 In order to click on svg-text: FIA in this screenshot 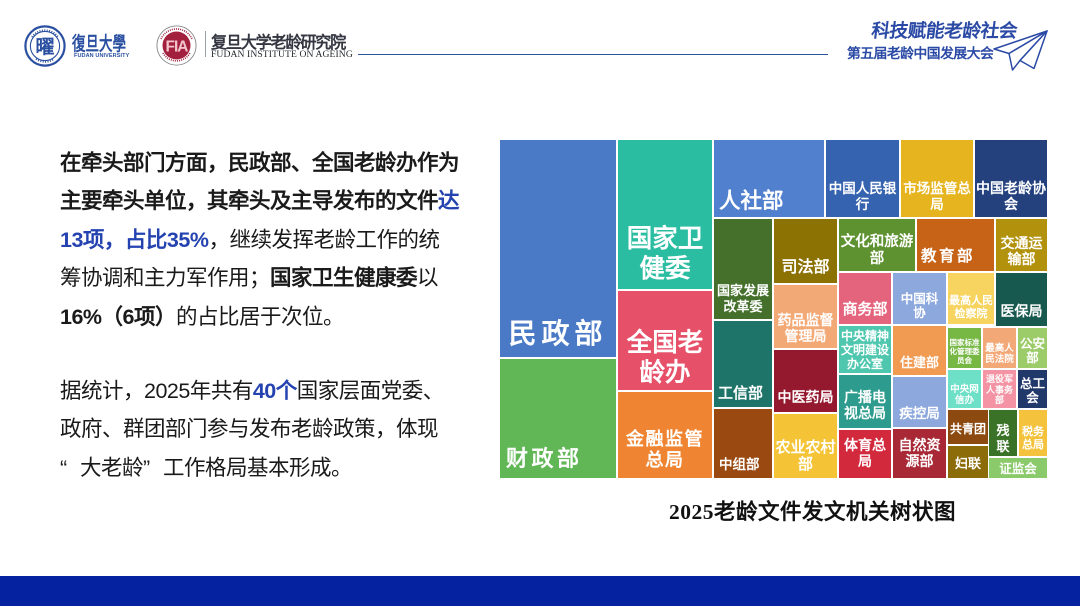, I will do `click(177, 47)`.